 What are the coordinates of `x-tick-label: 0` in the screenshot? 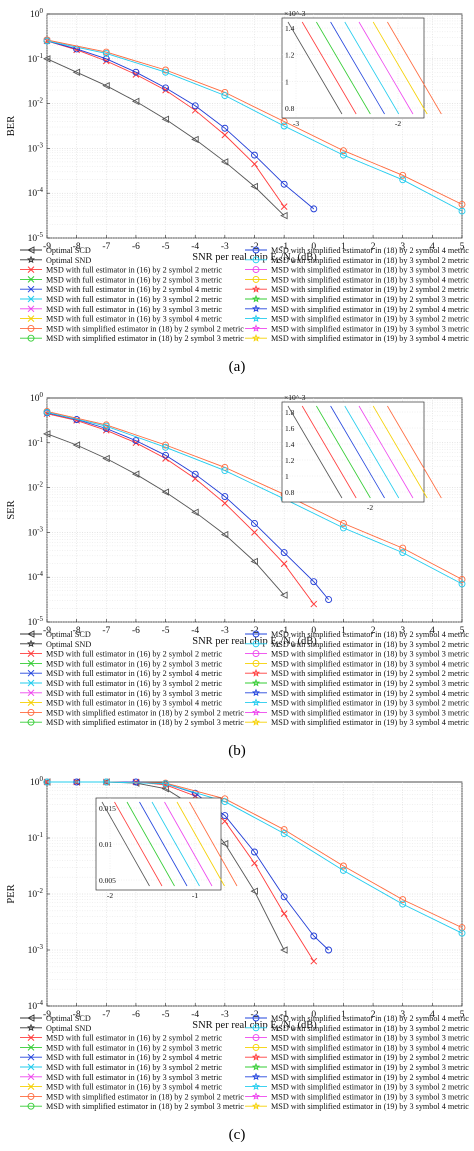 It's located at (313, 247).